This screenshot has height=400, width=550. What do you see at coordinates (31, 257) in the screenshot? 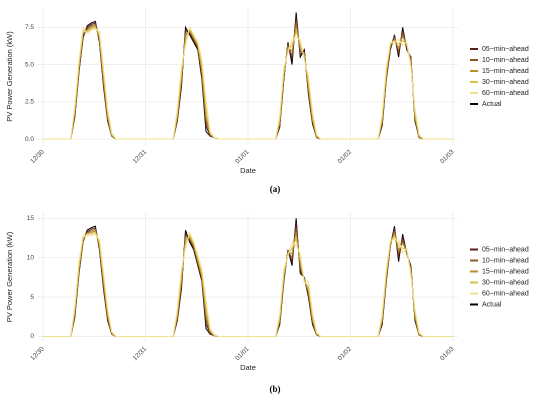
I see `y-tick-label: 10` at bounding box center [31, 257].